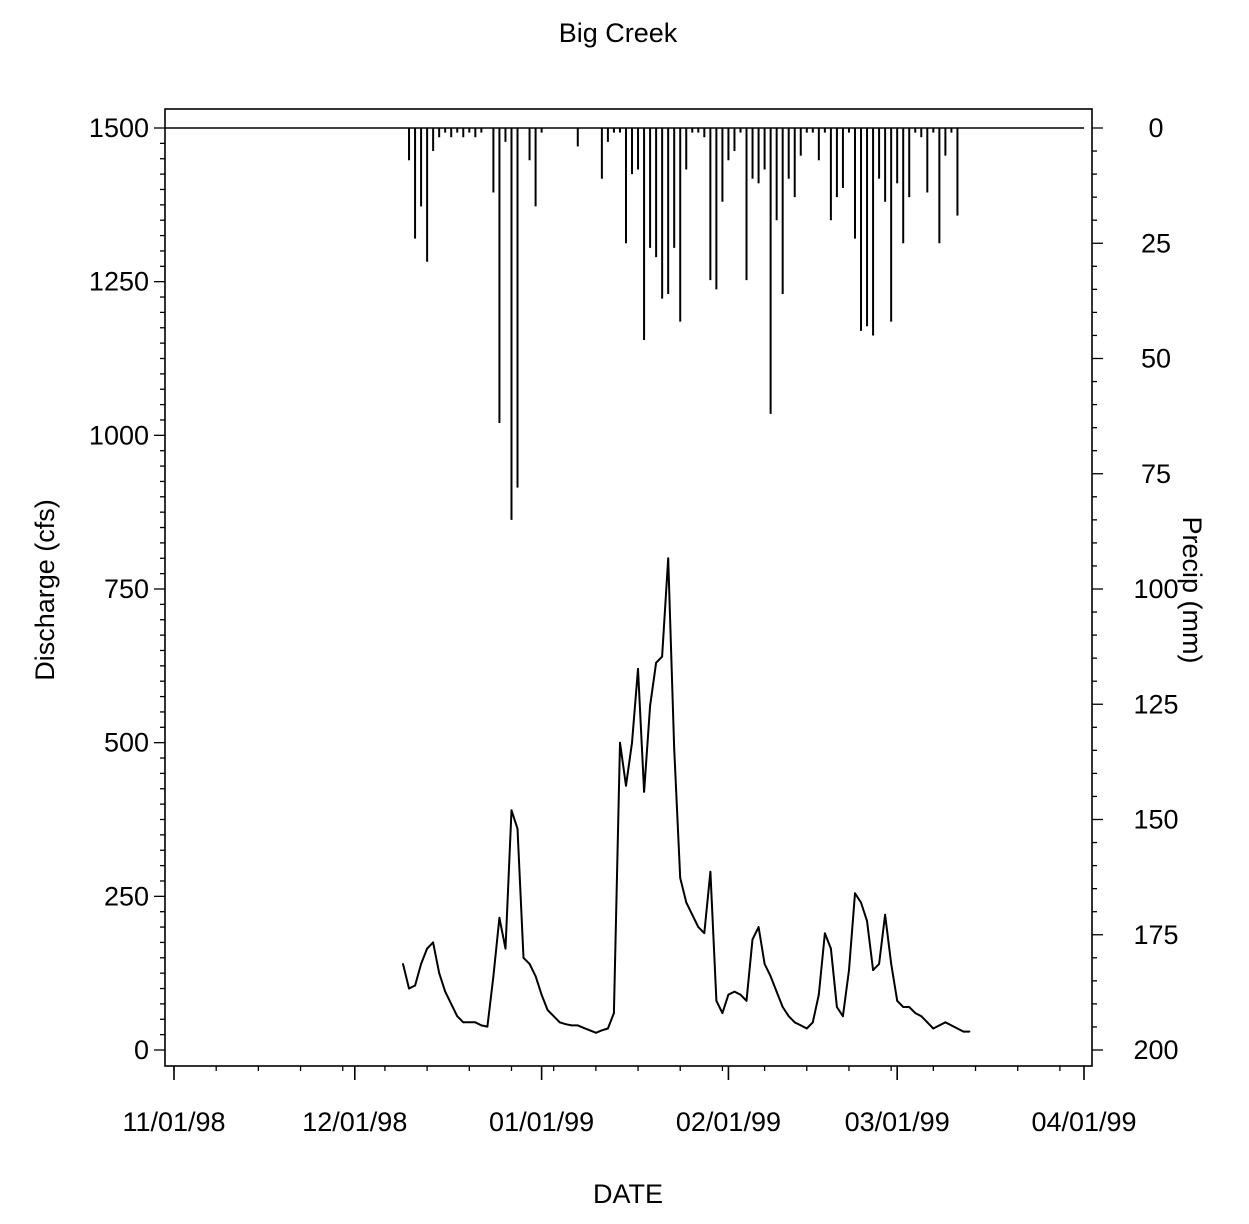  Describe the element at coordinates (1156, 474) in the screenshot. I see `y2-tick-label: 75` at that location.